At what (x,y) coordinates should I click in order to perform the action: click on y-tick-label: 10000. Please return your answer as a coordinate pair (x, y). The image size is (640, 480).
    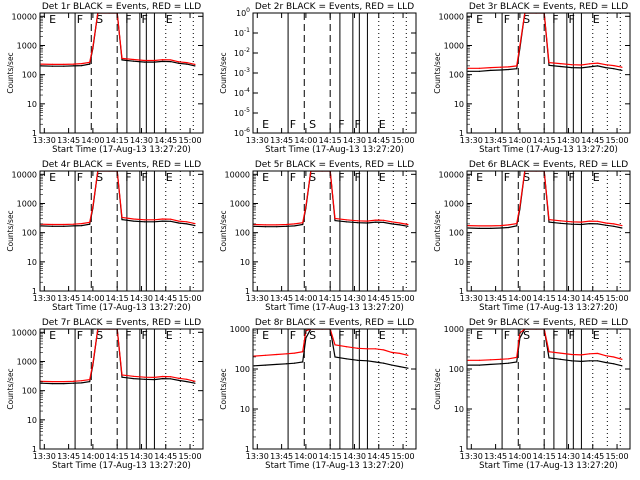
    Looking at the image, I should click on (24, 16).